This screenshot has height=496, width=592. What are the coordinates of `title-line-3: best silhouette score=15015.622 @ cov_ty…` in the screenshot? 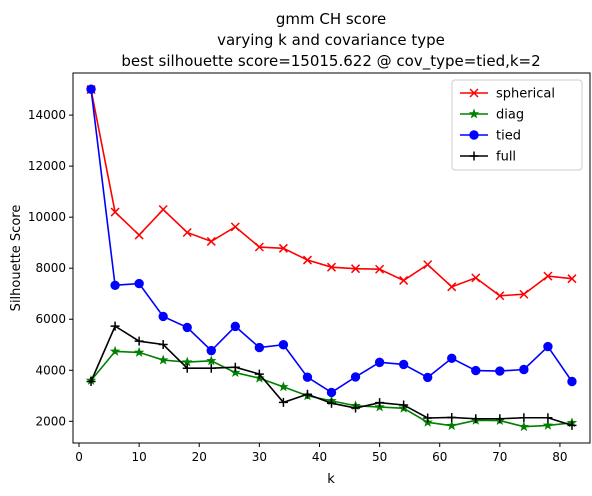 It's located at (330, 61).